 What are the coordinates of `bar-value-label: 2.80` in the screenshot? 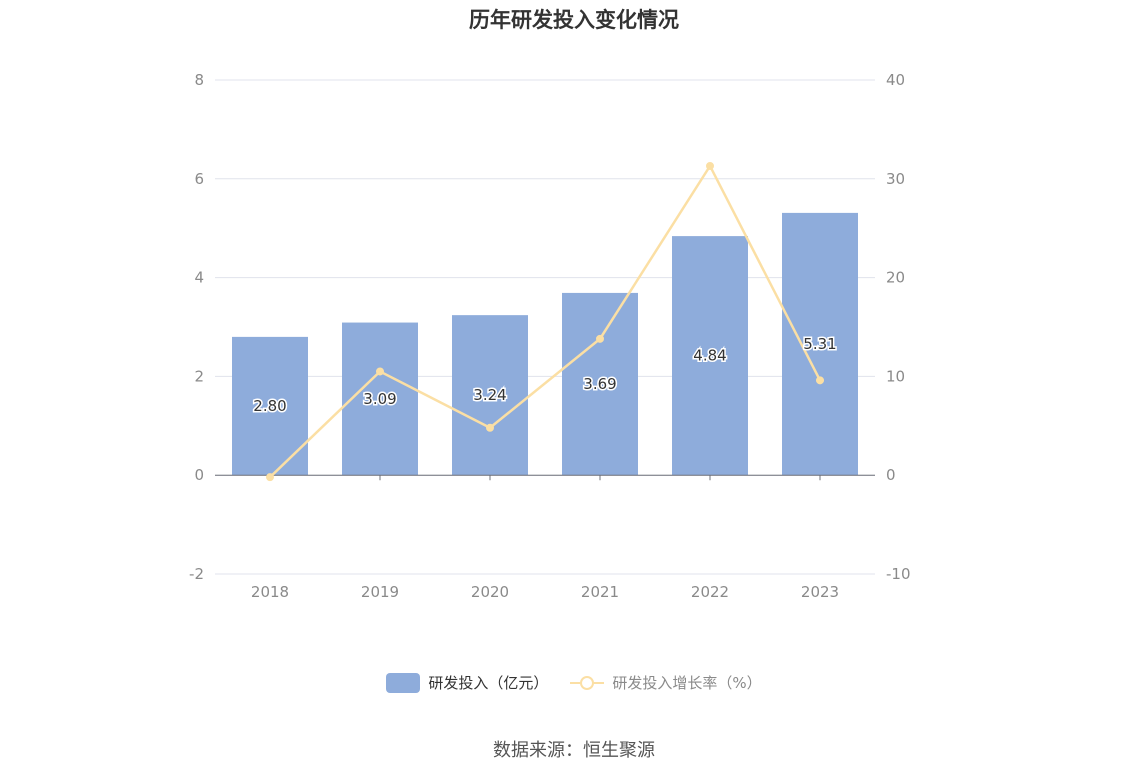 It's located at (269, 406).